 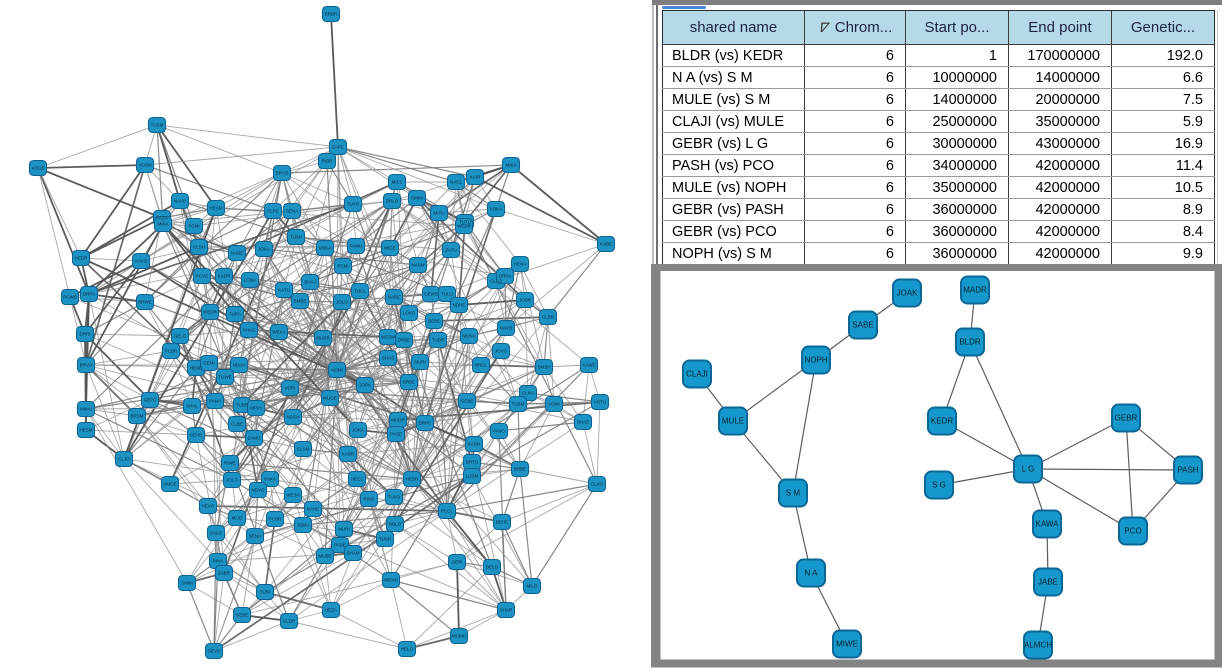 What do you see at coordinates (169, 484) in the screenshot?
I see `svg-text: SMGE` at bounding box center [169, 484].